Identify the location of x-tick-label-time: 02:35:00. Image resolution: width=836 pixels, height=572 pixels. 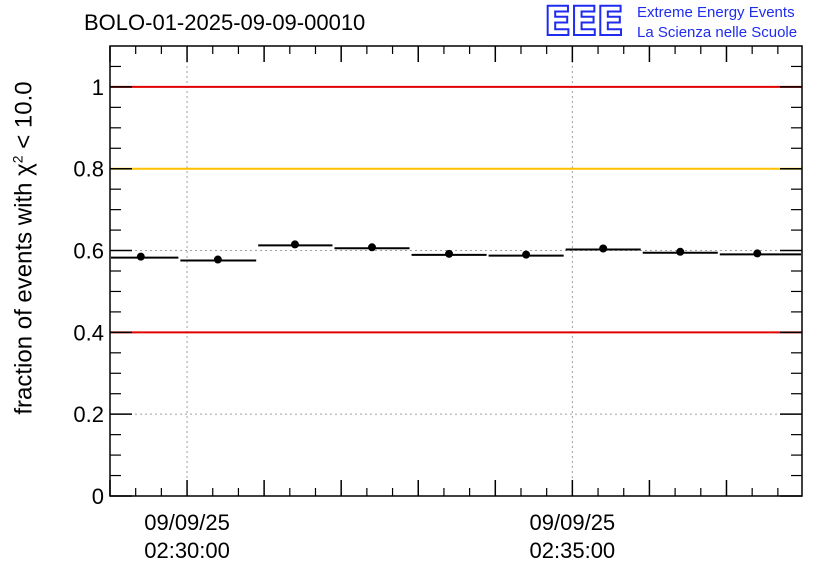
(573, 550).